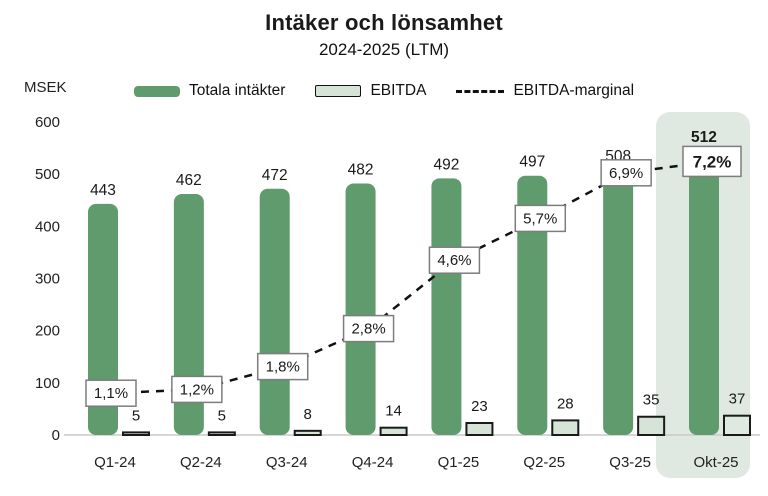  I want to click on y-axis-tick-label: 300, so click(47, 279).